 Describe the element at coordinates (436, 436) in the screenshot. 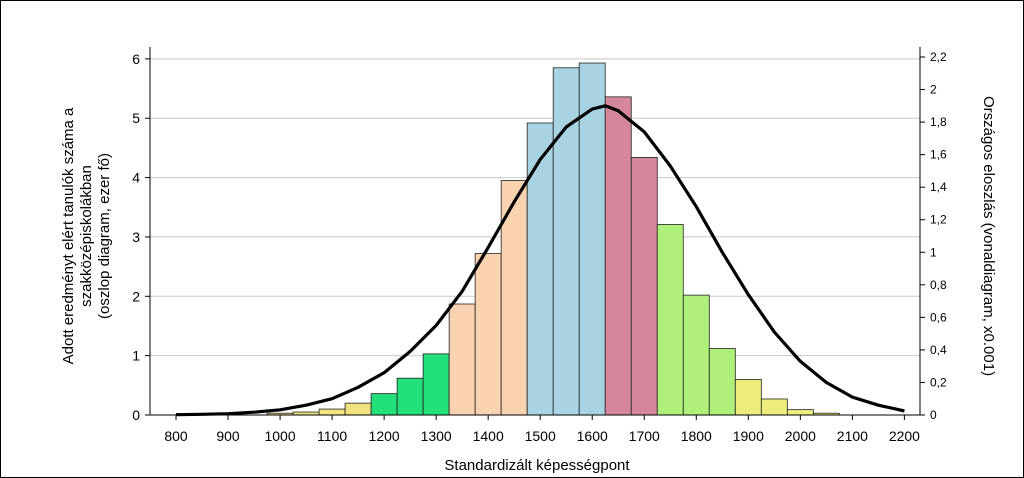

I see `x-tick-label: 1300` at that location.